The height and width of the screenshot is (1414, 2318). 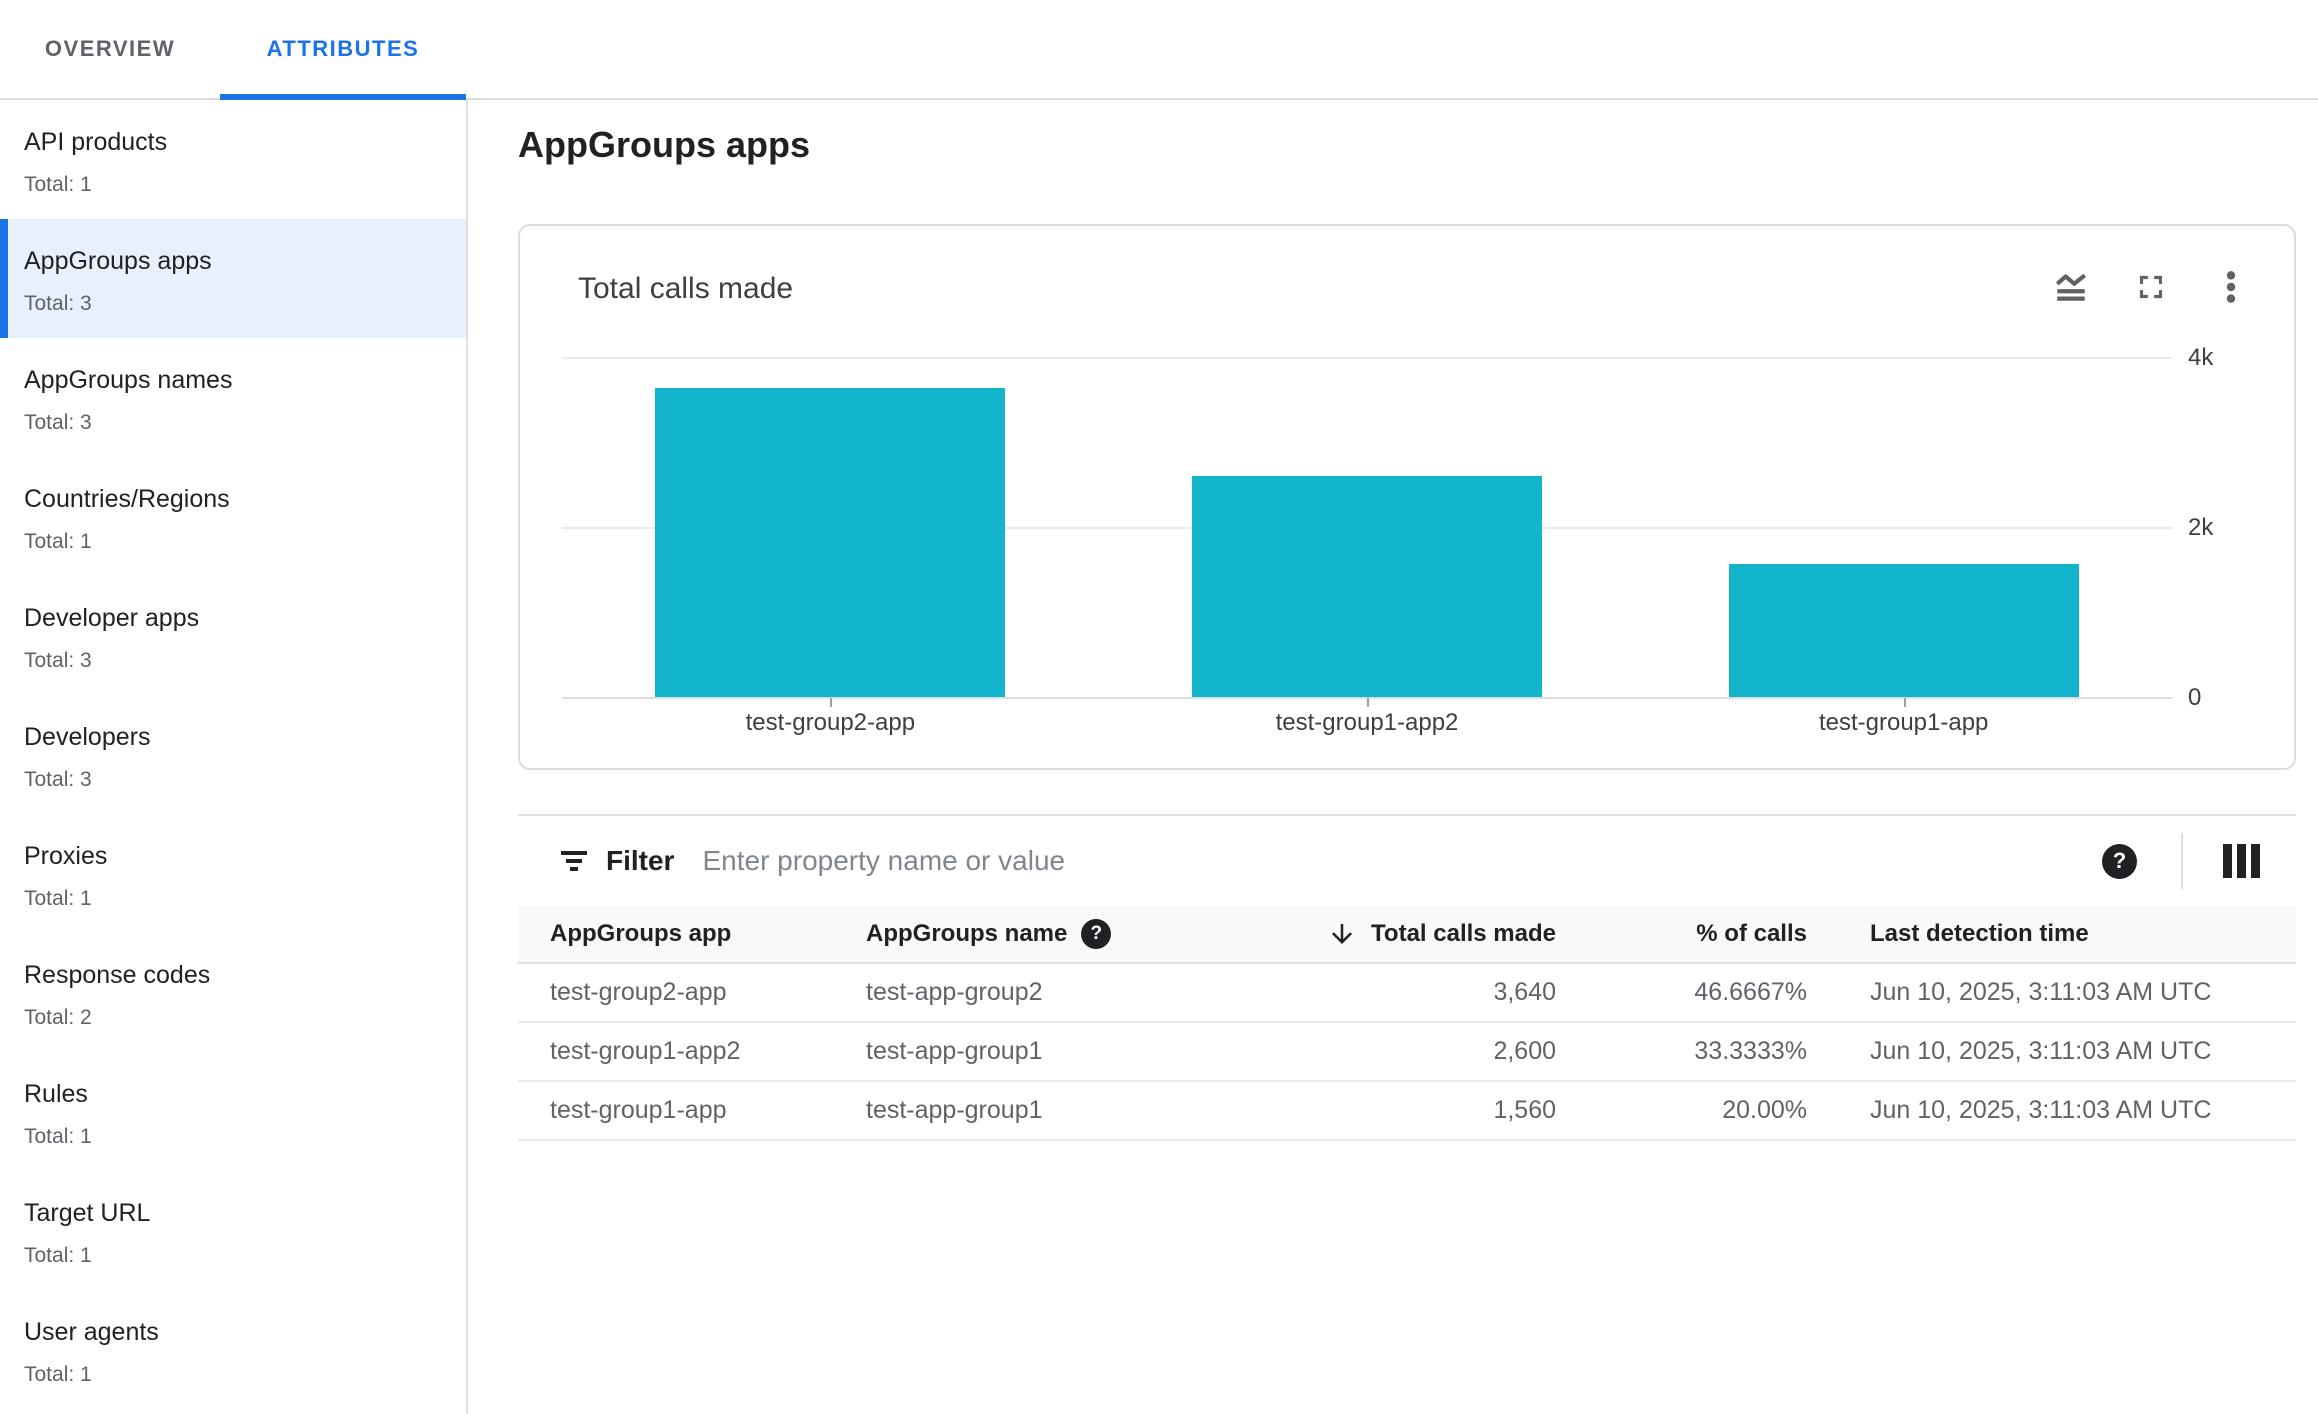 I want to click on table-filter-bar: Filter ?, so click(x=1407, y=860).